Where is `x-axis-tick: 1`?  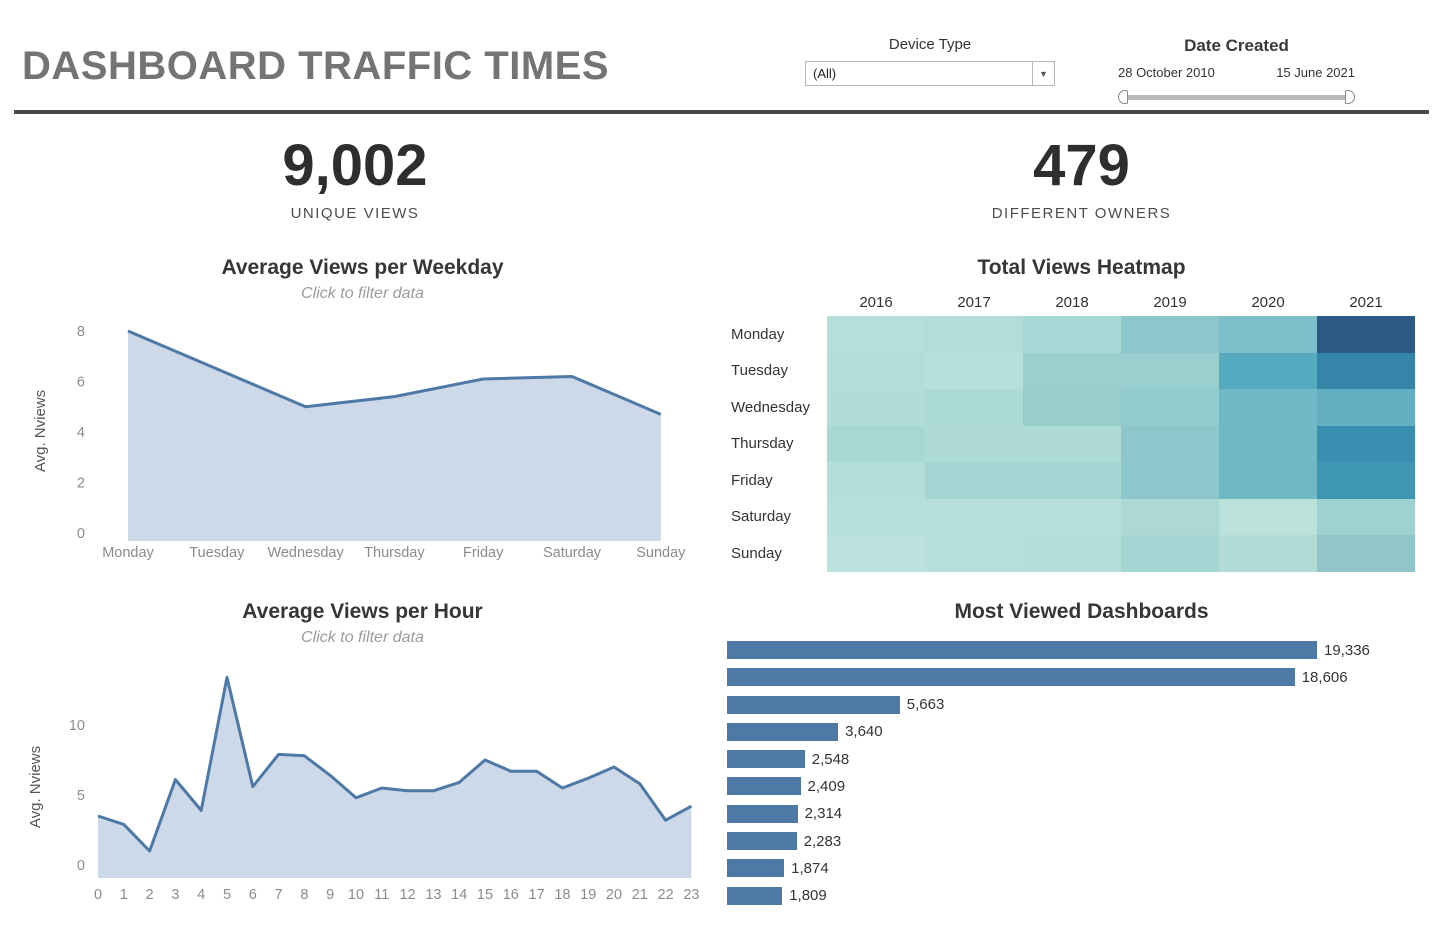
x-axis-tick: 1 is located at coordinates (124, 895).